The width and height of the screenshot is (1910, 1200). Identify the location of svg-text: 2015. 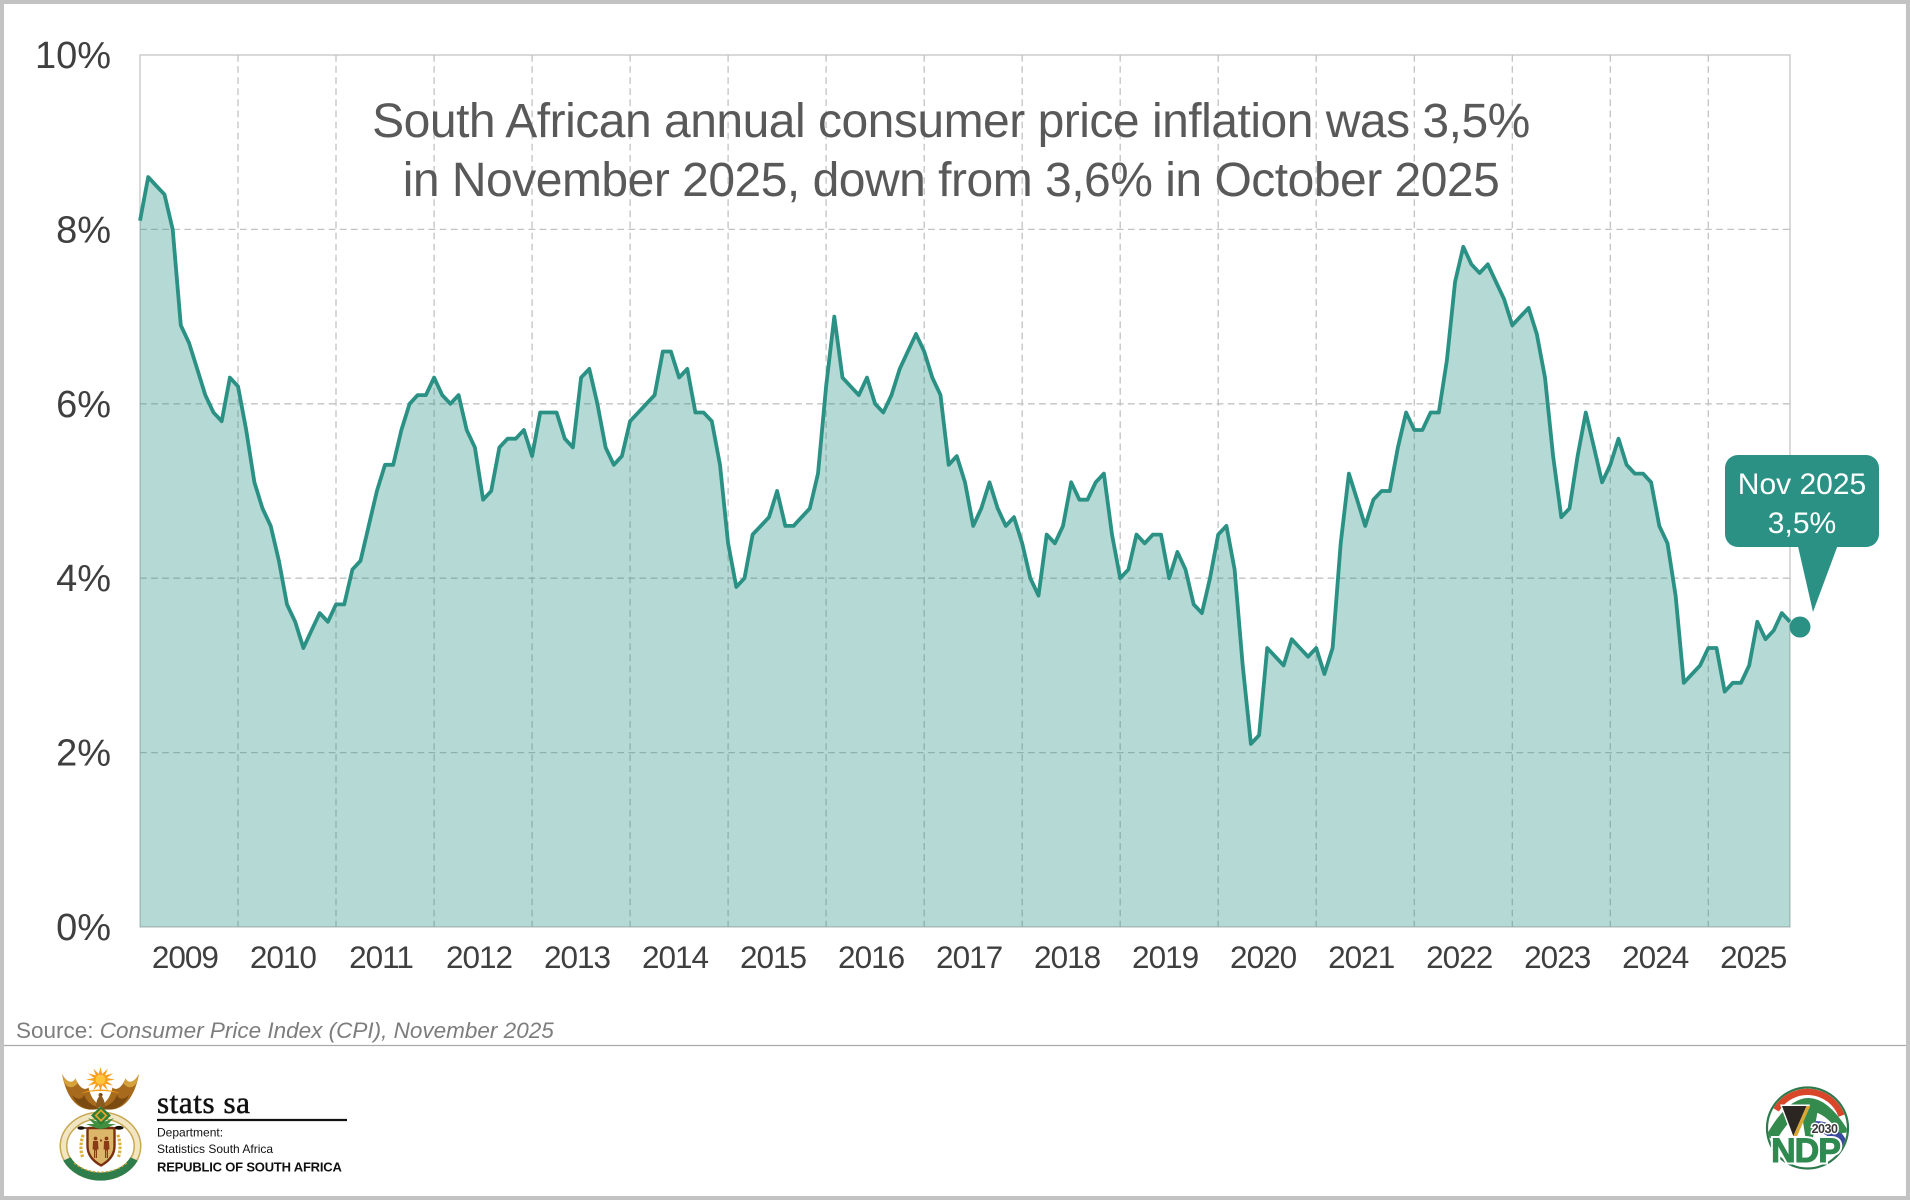
(773, 957).